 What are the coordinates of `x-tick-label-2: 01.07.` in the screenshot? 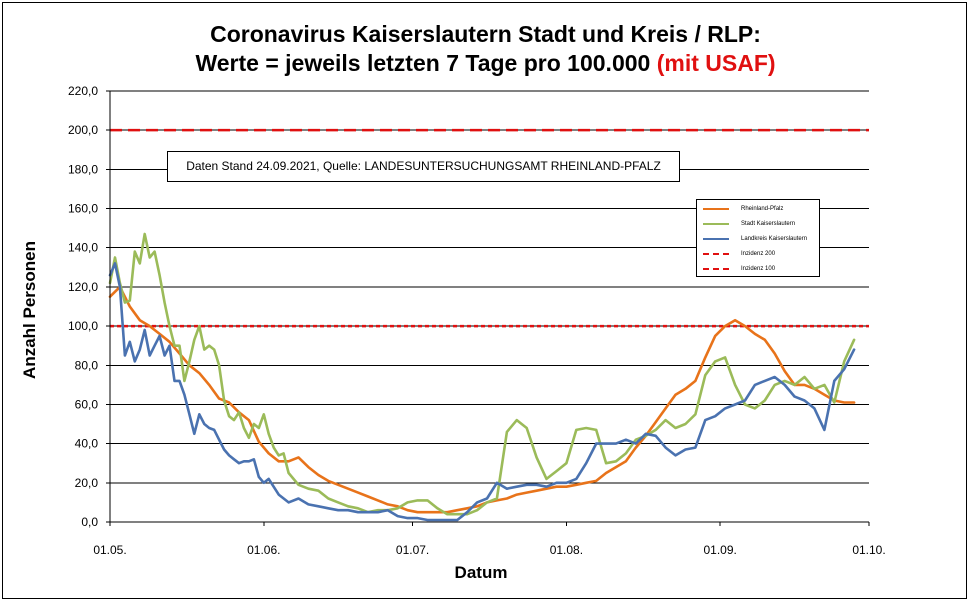 It's located at (412, 550).